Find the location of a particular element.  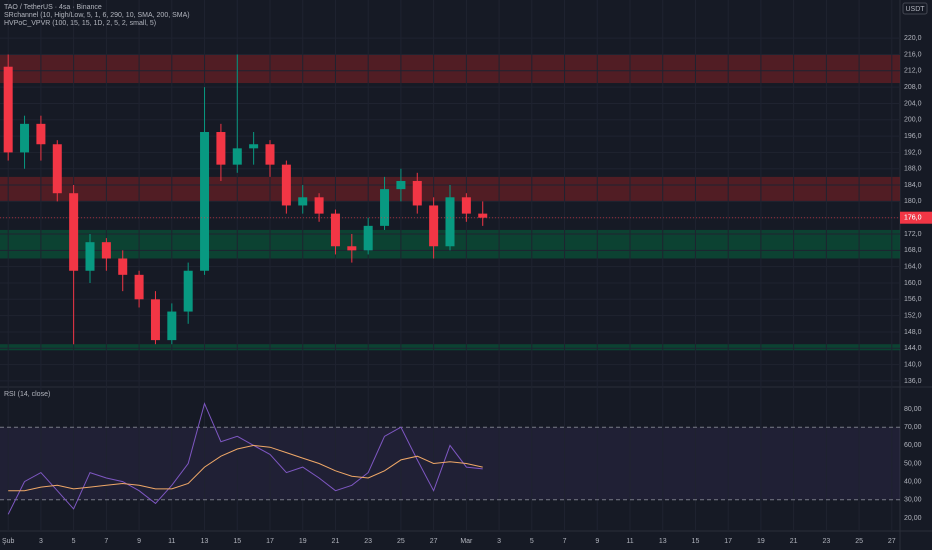

y-tick-label: 136,0 is located at coordinates (913, 381).